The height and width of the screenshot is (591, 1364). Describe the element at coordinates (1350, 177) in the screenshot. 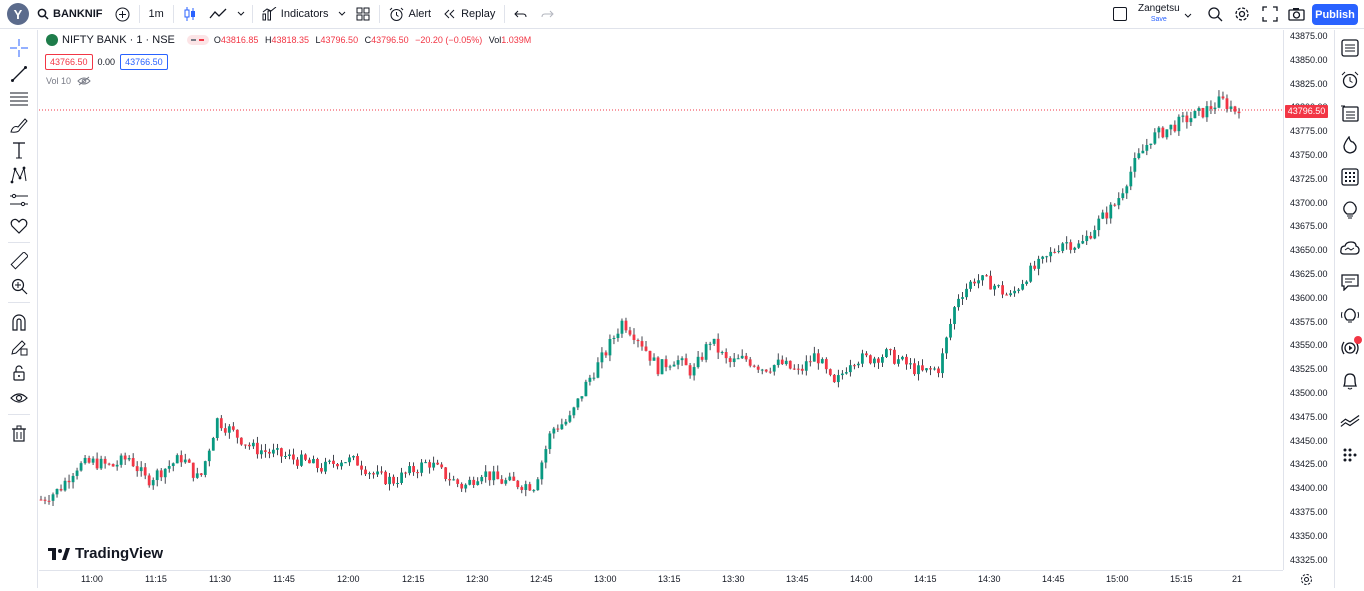

I see `calendar-button` at that location.